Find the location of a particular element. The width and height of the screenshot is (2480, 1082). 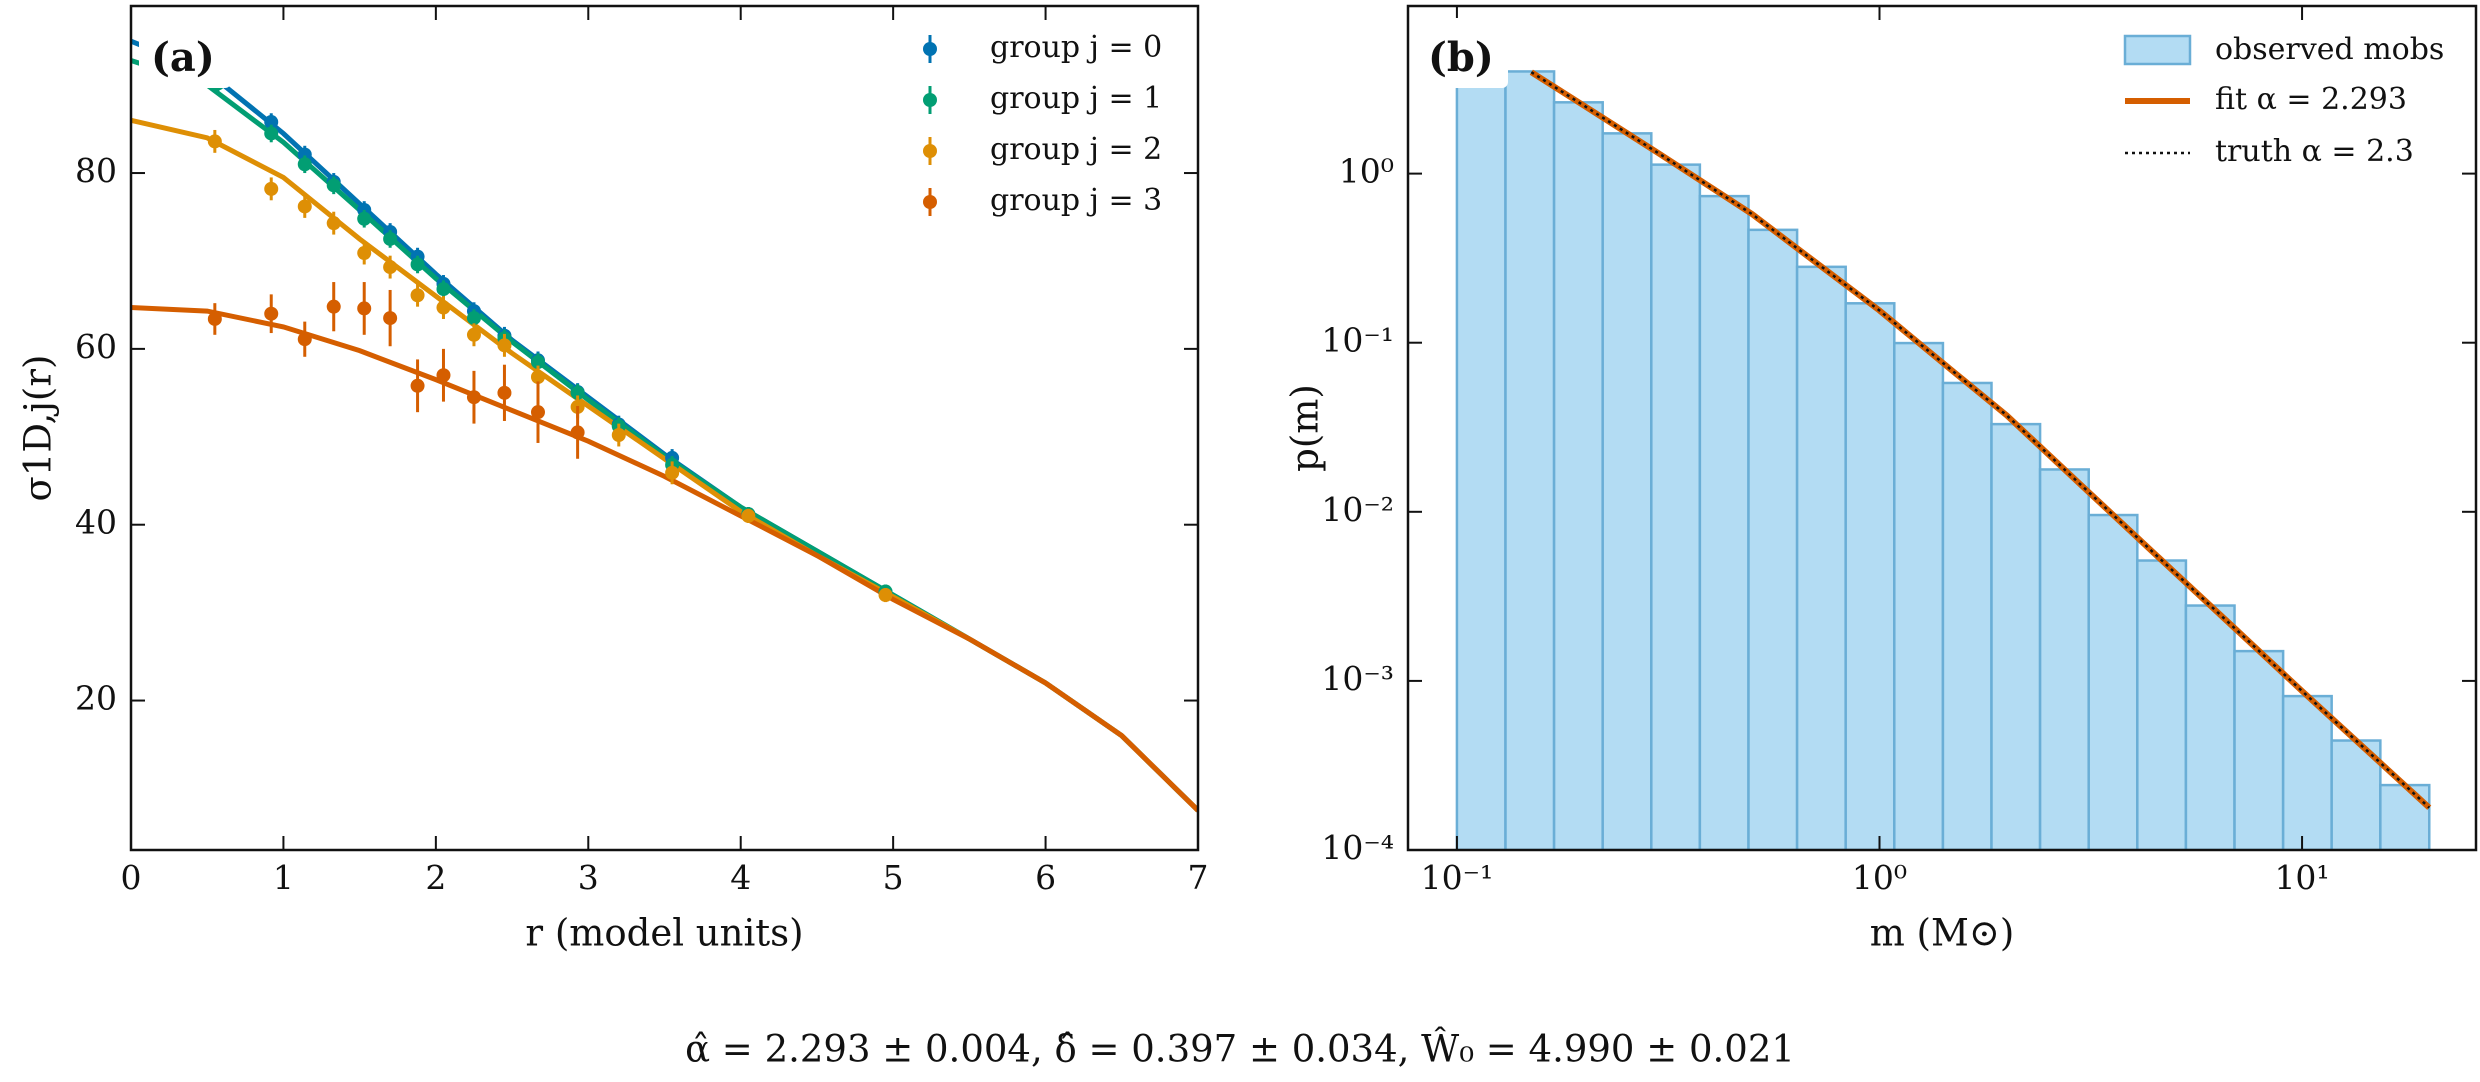

x-tick-label: 2 is located at coordinates (435, 877).